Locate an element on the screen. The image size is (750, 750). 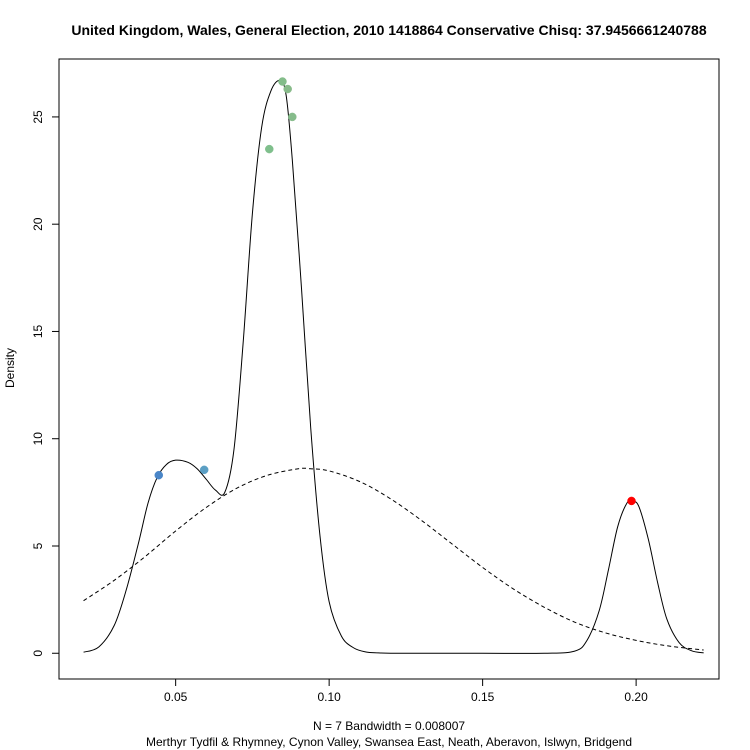
y-tick-label: 0 is located at coordinates (38, 653).